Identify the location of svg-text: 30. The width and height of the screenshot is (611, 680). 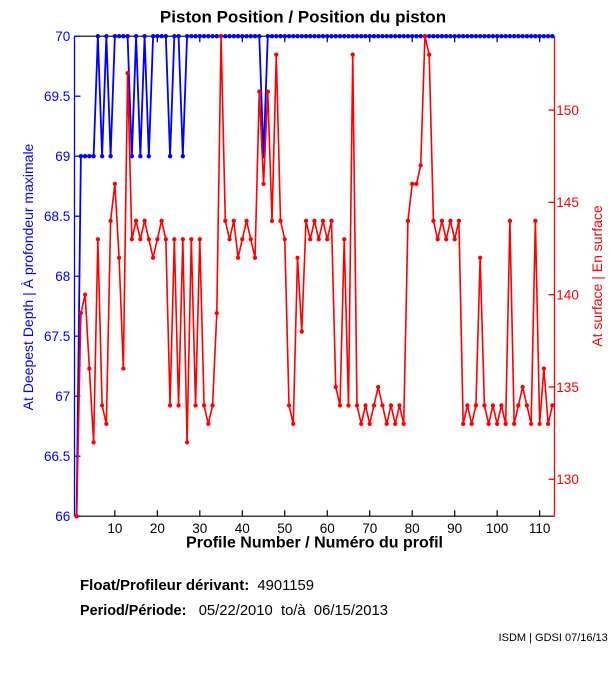
(199, 528).